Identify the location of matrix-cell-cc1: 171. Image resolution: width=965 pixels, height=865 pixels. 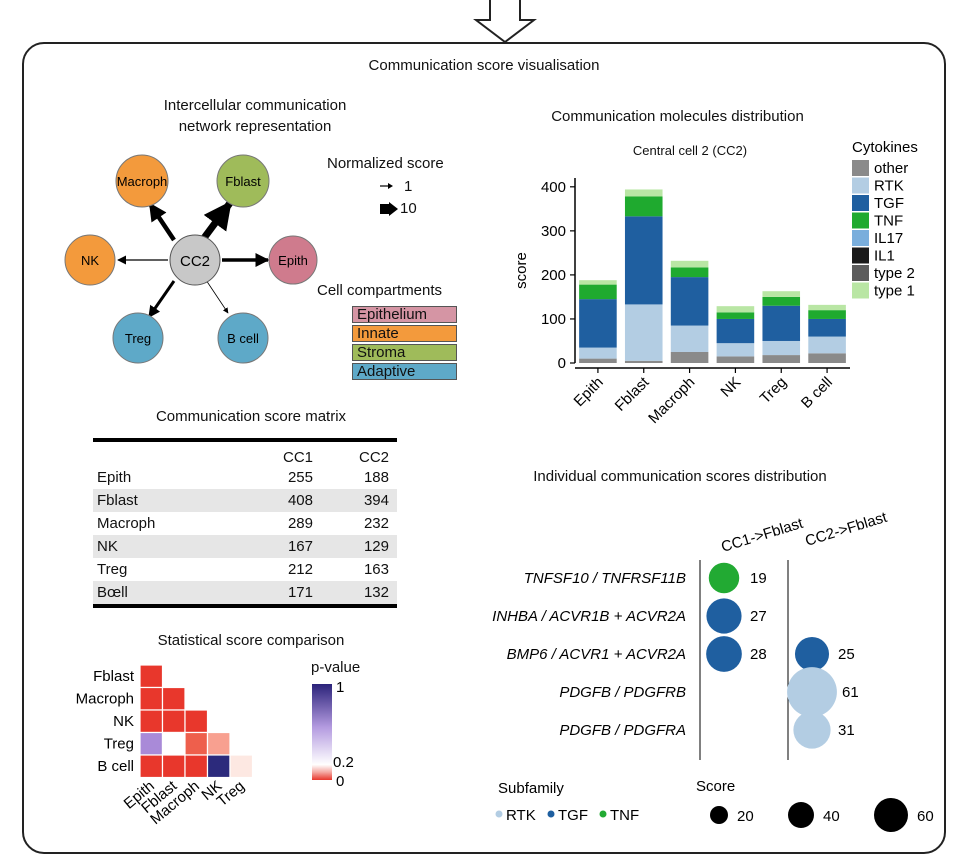
(300, 592).